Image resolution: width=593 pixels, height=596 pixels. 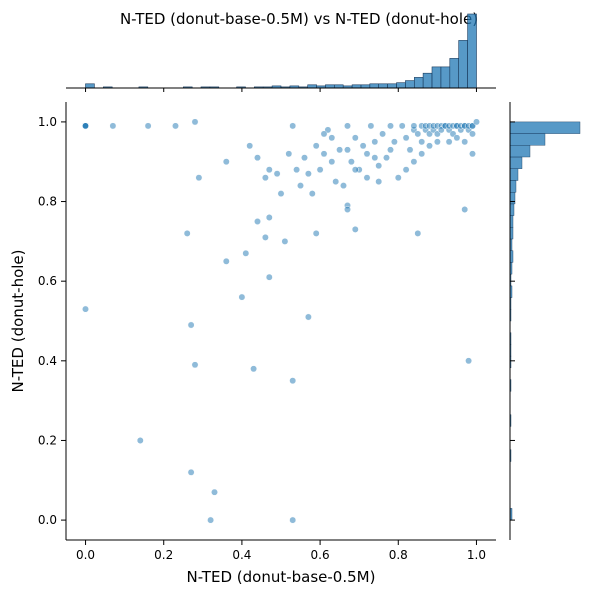 I want to click on x-axis-title: N-TED (donut-base-0.5M), so click(x=281, y=577).